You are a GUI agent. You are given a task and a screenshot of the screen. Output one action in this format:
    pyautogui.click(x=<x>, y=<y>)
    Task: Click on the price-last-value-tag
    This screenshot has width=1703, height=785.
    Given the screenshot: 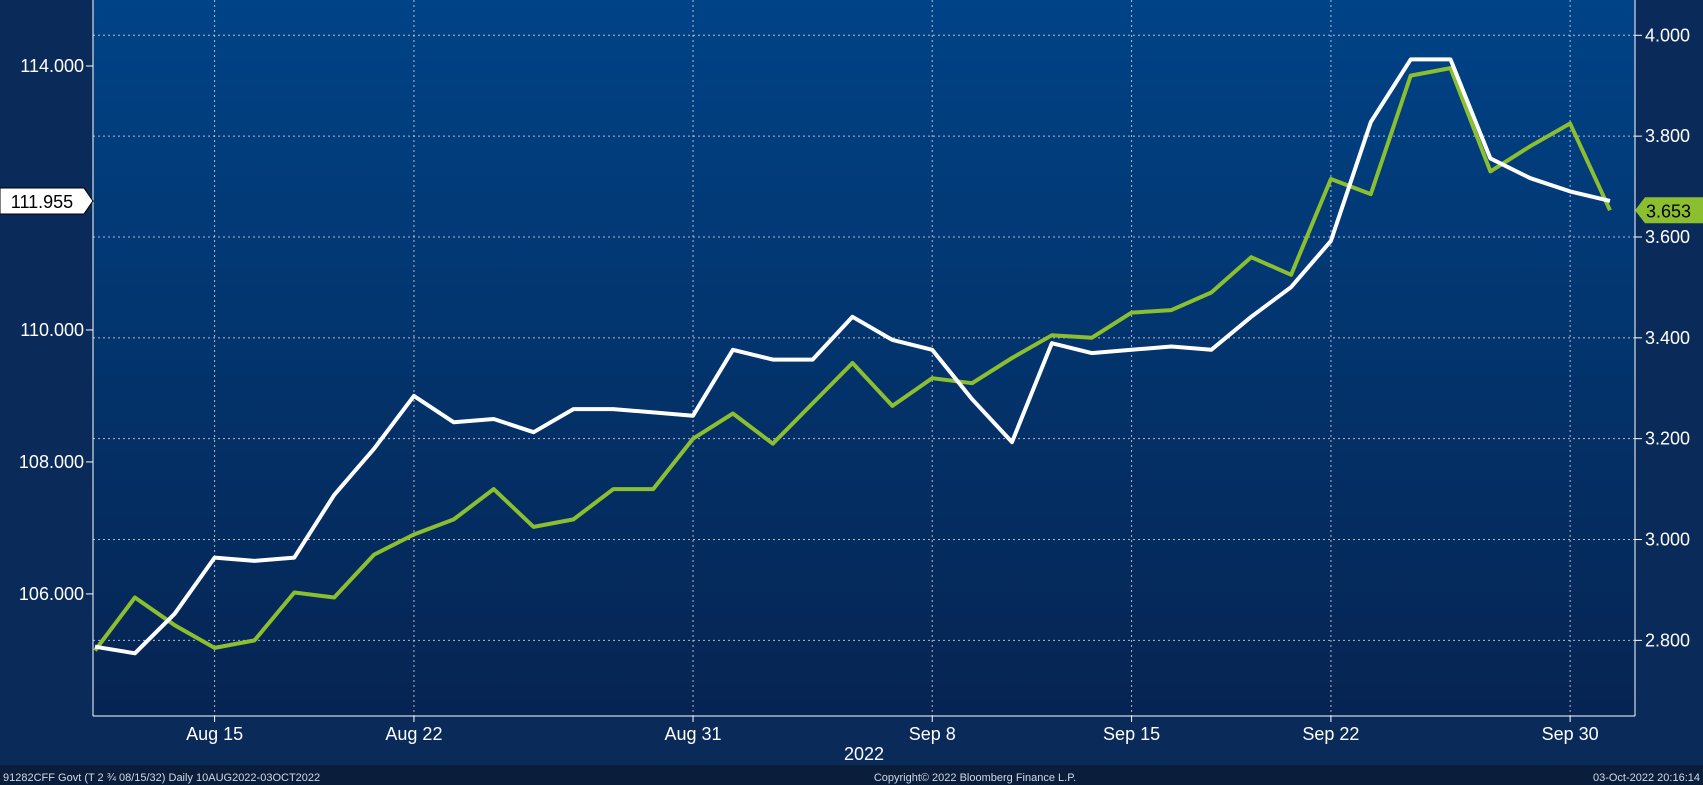 What is the action you would take?
    pyautogui.click(x=47, y=201)
    